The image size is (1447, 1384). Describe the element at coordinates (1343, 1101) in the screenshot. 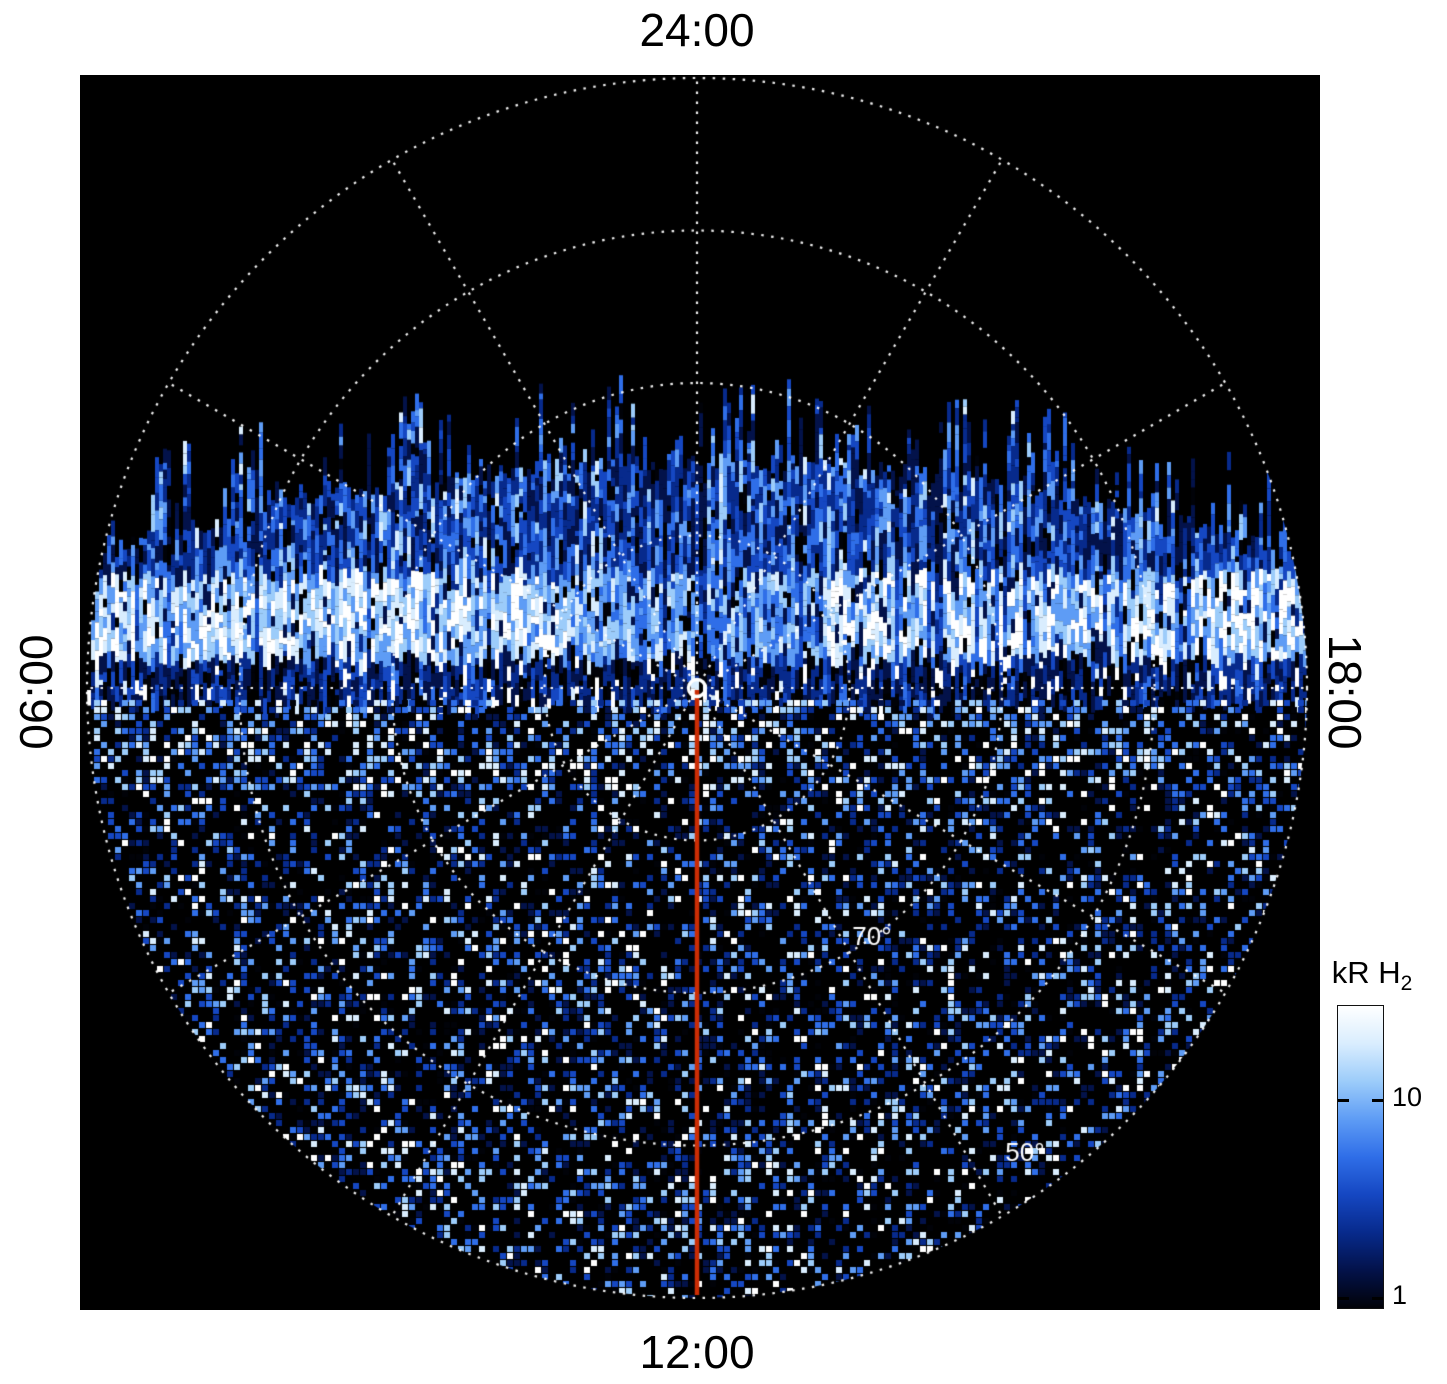

I see `colorbar-tick-10-left` at that location.